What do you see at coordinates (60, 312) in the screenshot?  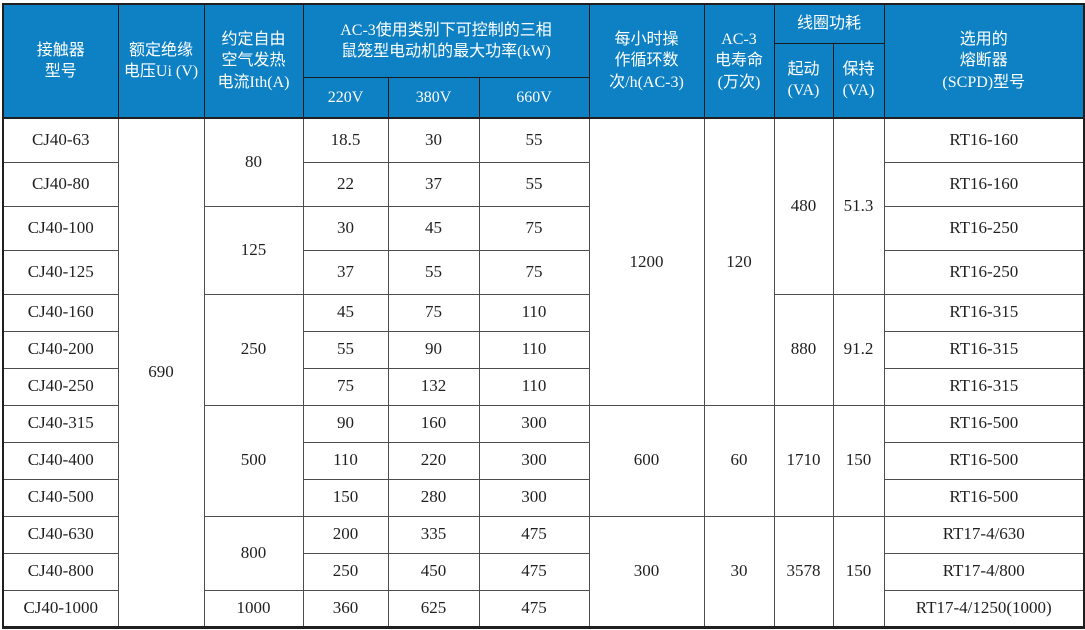 I see `model-cell: CJ40-160` at bounding box center [60, 312].